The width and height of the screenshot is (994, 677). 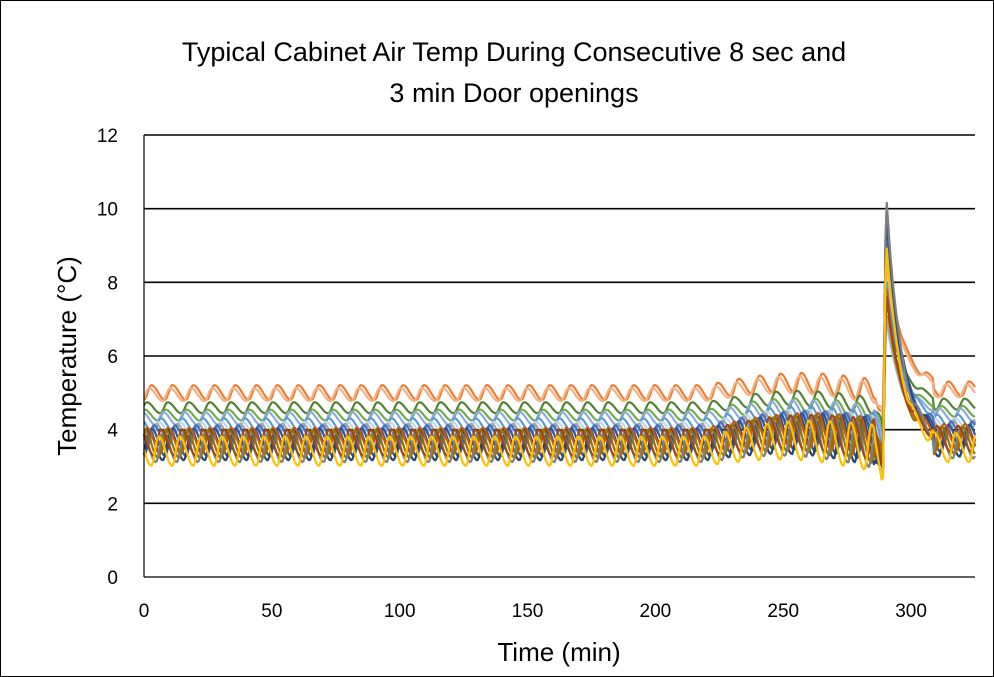 What do you see at coordinates (558, 652) in the screenshot?
I see `x-axis-title: Time (min)` at bounding box center [558, 652].